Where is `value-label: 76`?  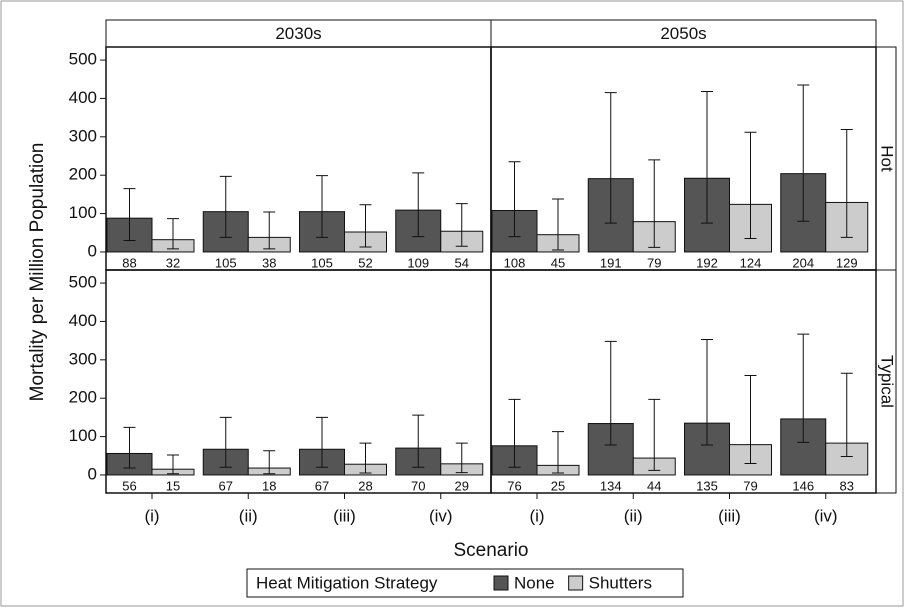
value-label: 76 is located at coordinates (514, 485).